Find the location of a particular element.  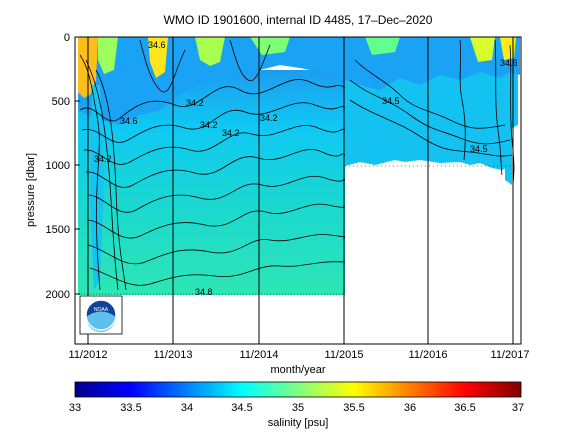

y-tick: 2000 is located at coordinates (63, 295).